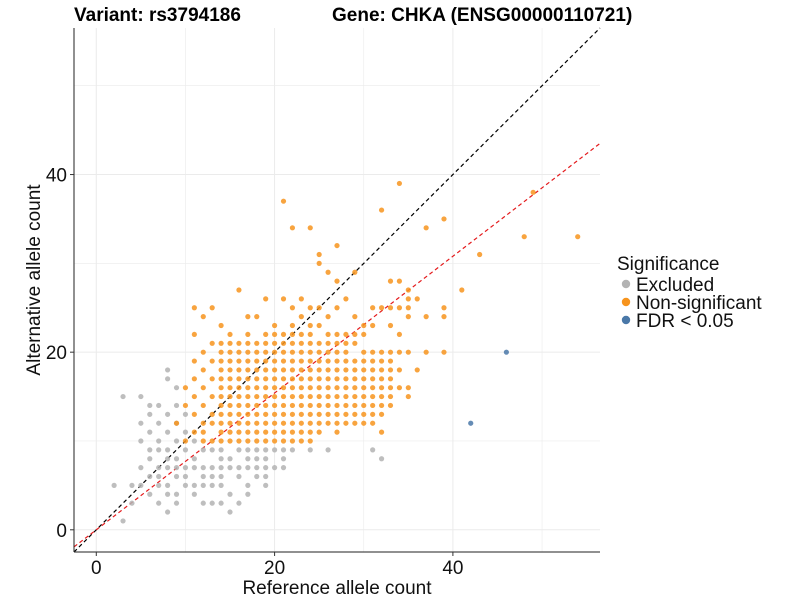 This screenshot has width=800, height=600. Describe the element at coordinates (337, 588) in the screenshot. I see `x-axis-title: Reference allele count` at that location.